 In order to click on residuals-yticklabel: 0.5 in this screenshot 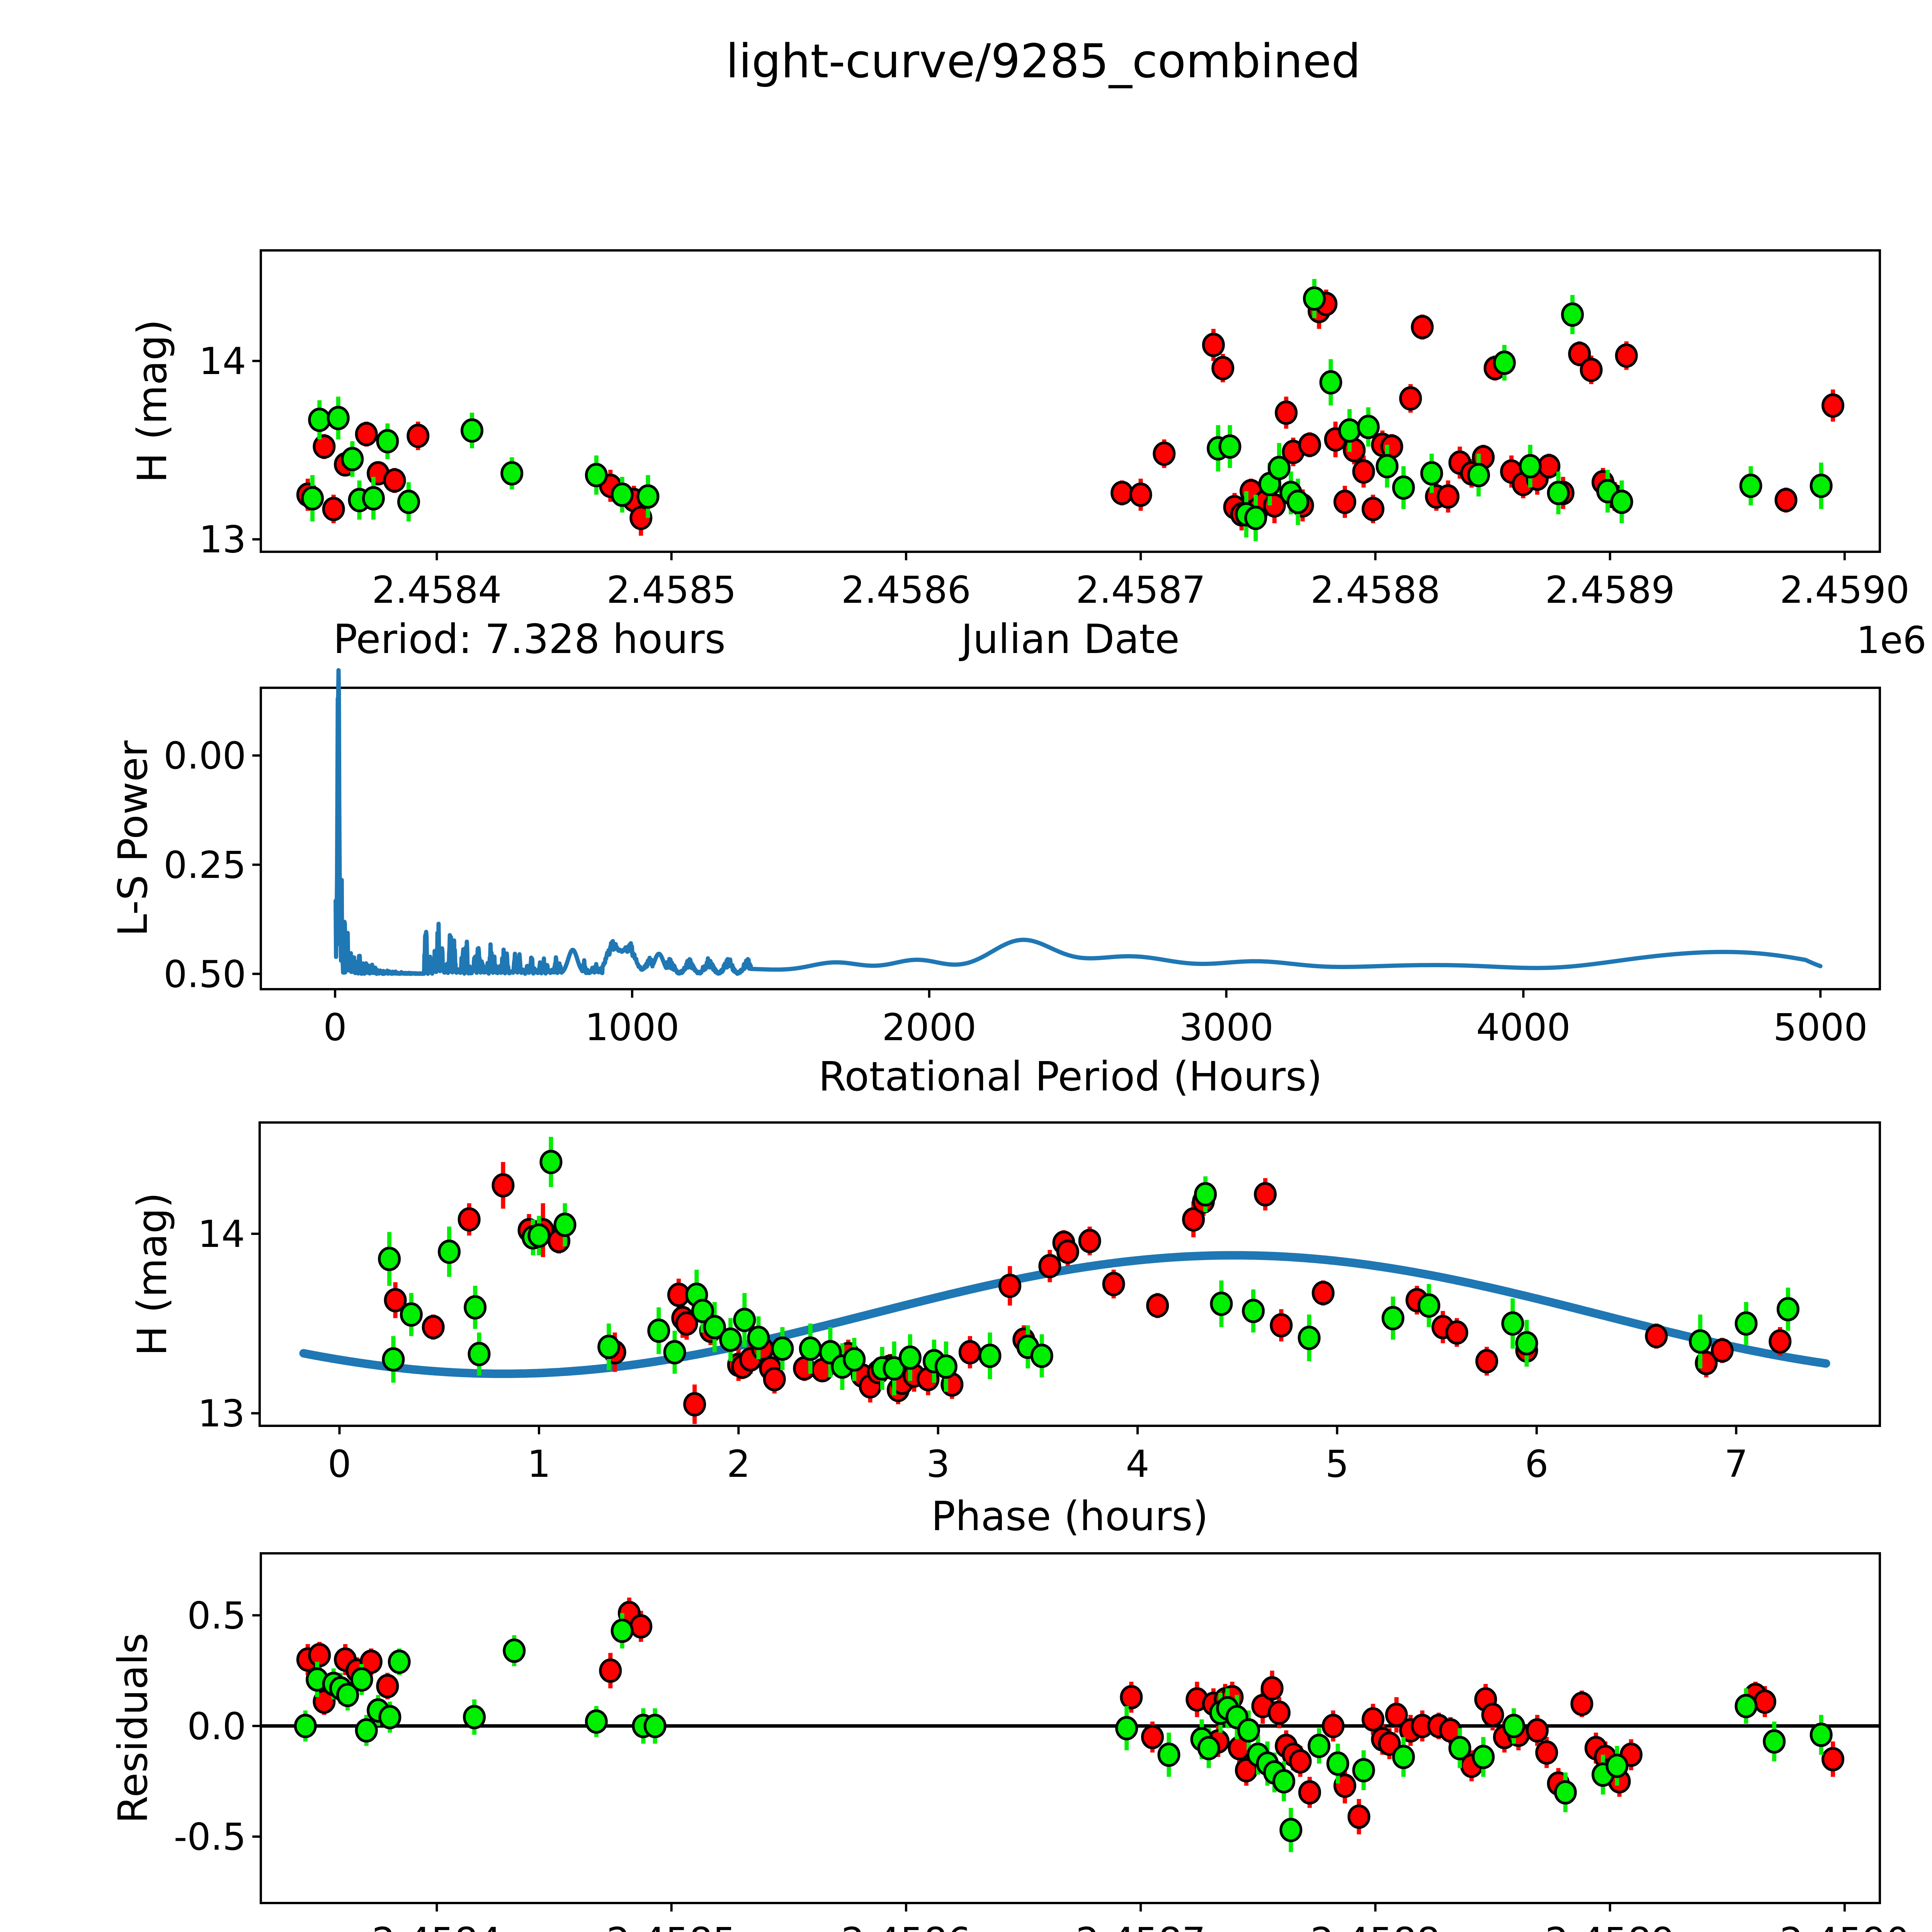, I will do `click(216, 1615)`.